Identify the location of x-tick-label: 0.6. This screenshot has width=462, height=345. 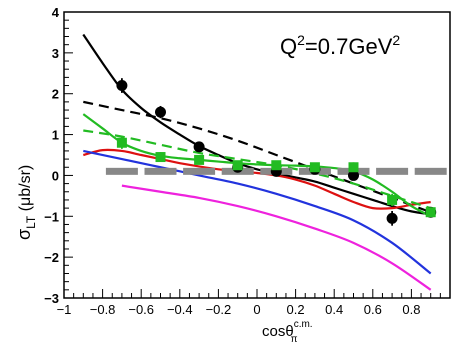
(373, 309).